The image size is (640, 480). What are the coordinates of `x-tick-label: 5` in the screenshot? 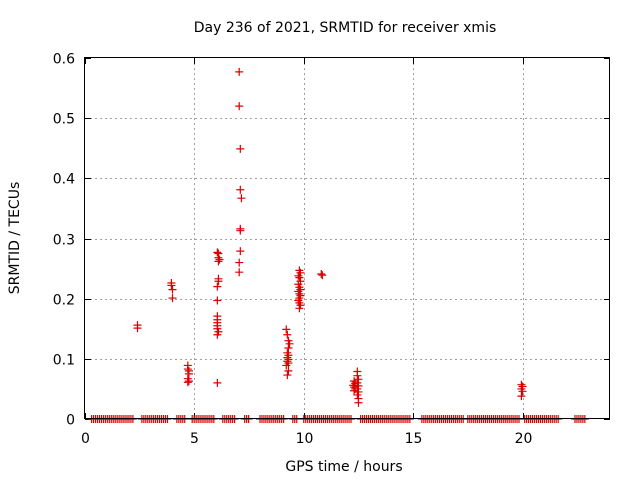 It's located at (194, 439).